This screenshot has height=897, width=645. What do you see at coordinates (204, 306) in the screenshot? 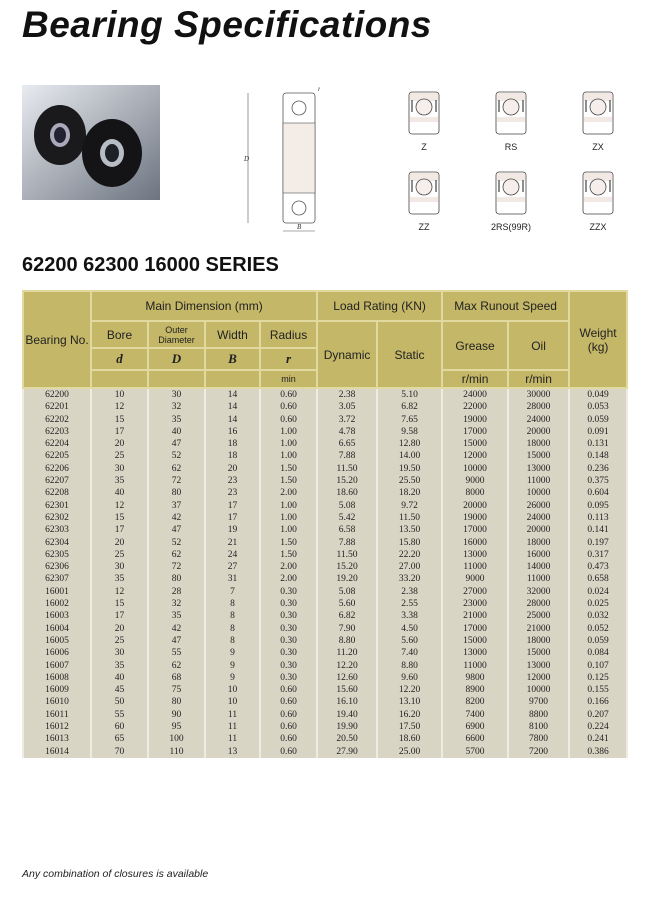
I see `header-main-dimension: Main Dimension (mm)` at bounding box center [204, 306].